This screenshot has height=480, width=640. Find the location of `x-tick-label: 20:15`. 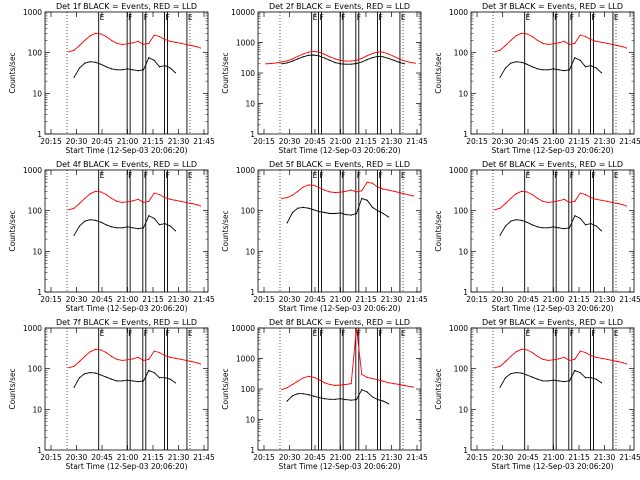

x-tick-label: 20:15 is located at coordinates (51, 141).